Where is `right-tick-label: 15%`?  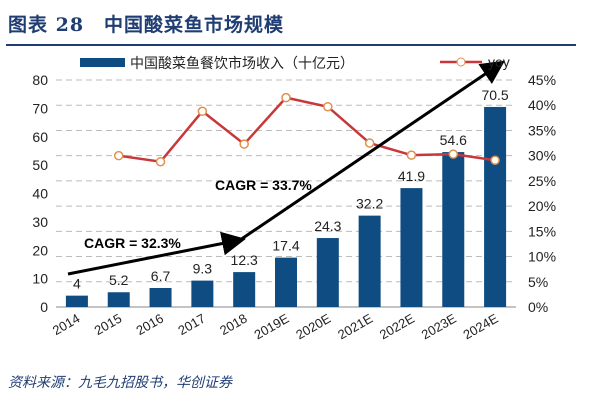 right-tick-label: 15% is located at coordinates (542, 231).